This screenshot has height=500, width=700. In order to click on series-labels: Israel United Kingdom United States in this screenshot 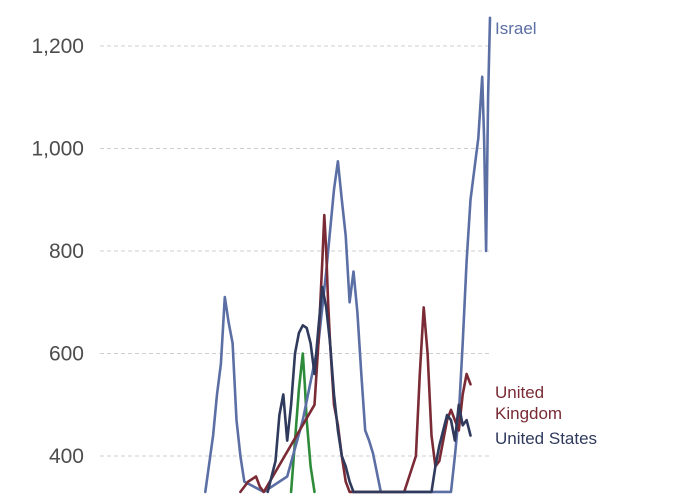, I will do `click(546, 233)`.